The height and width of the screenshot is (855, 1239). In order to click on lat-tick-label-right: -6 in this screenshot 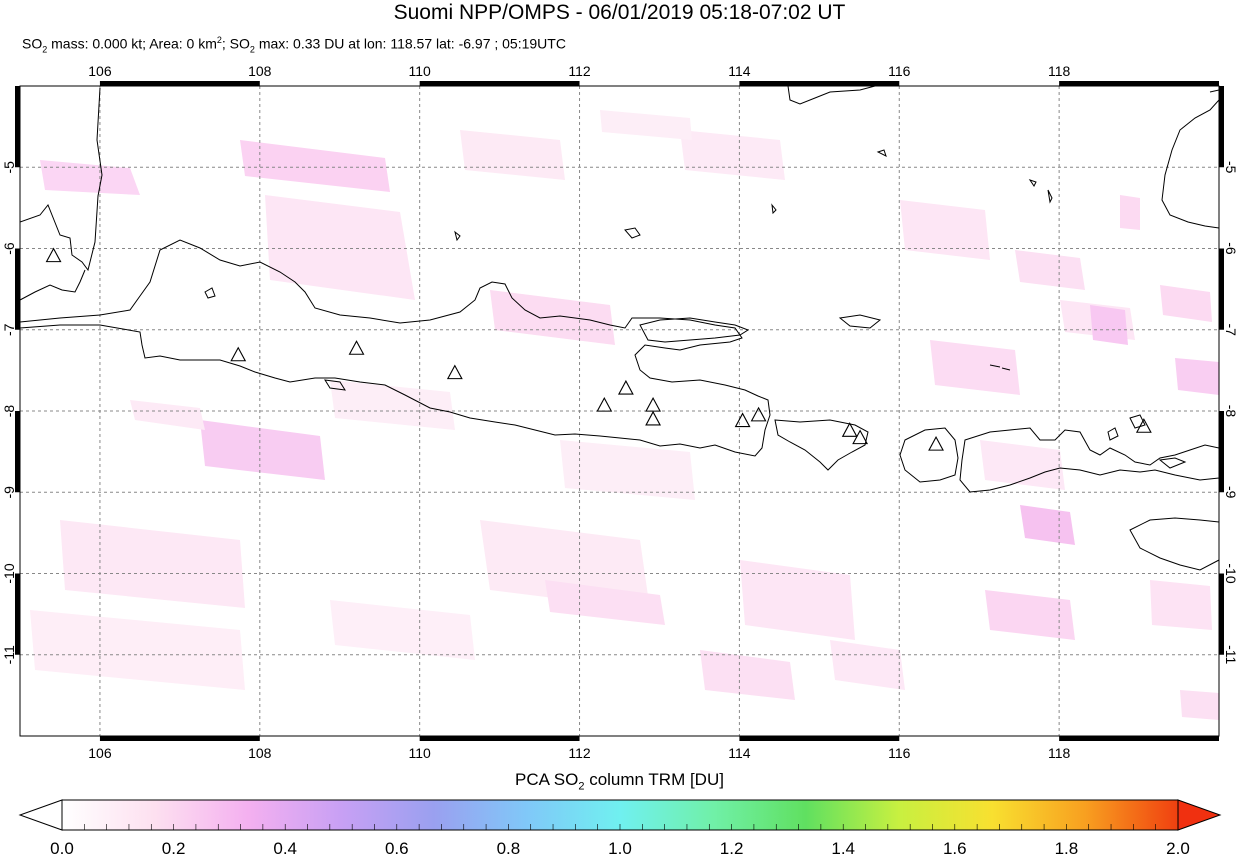, I will do `click(1231, 248)`.